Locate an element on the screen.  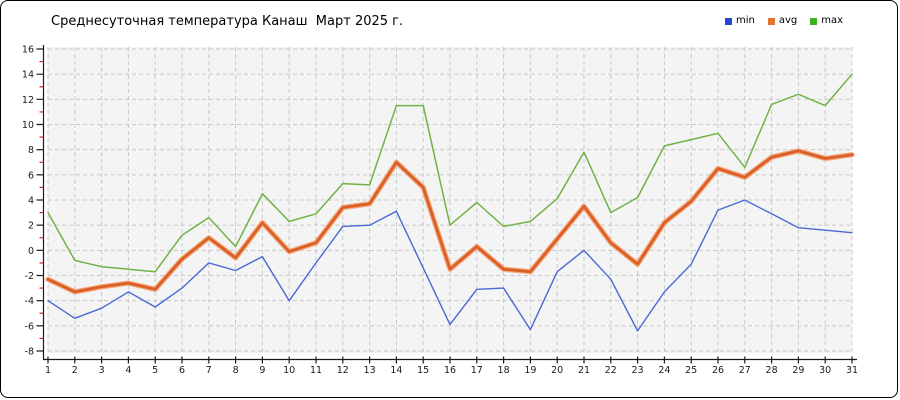
legend-item-min: min is located at coordinates (740, 21).